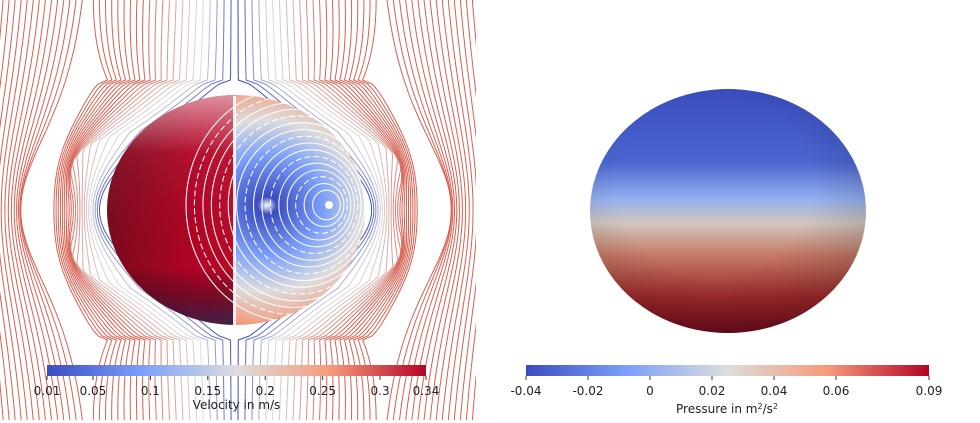 The image size is (980, 423). I want to click on pressure-tick-label: -0.02, so click(587, 391).